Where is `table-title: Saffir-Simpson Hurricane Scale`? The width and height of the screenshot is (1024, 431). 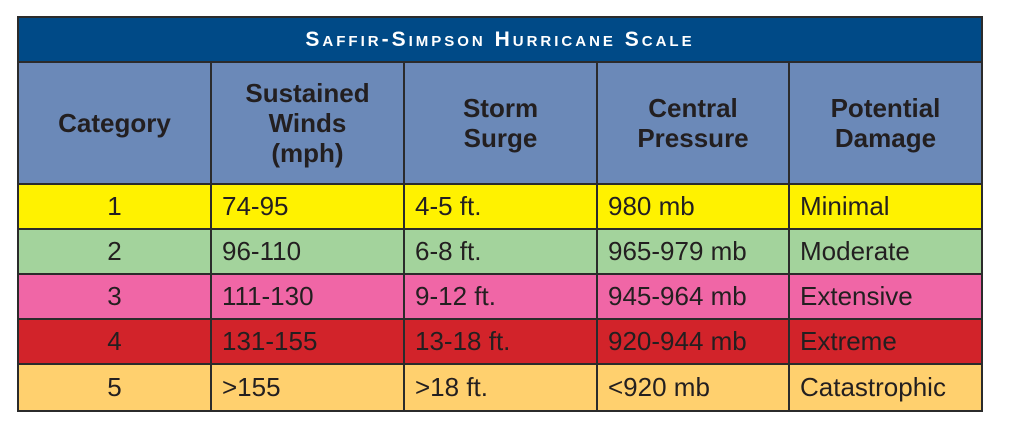
table-title: Saffir-Simpson Hurricane Scale is located at coordinates (500, 40).